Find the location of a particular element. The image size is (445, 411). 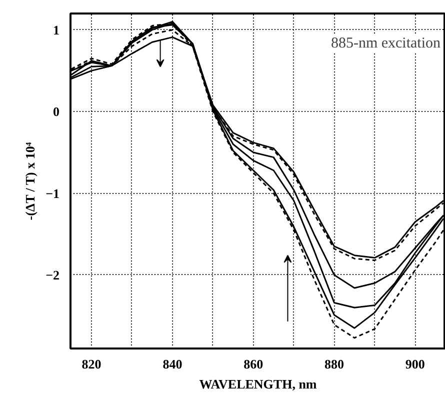

y-axis-title: -(ΔT / T) x 10⁴ is located at coordinates (30, 181).